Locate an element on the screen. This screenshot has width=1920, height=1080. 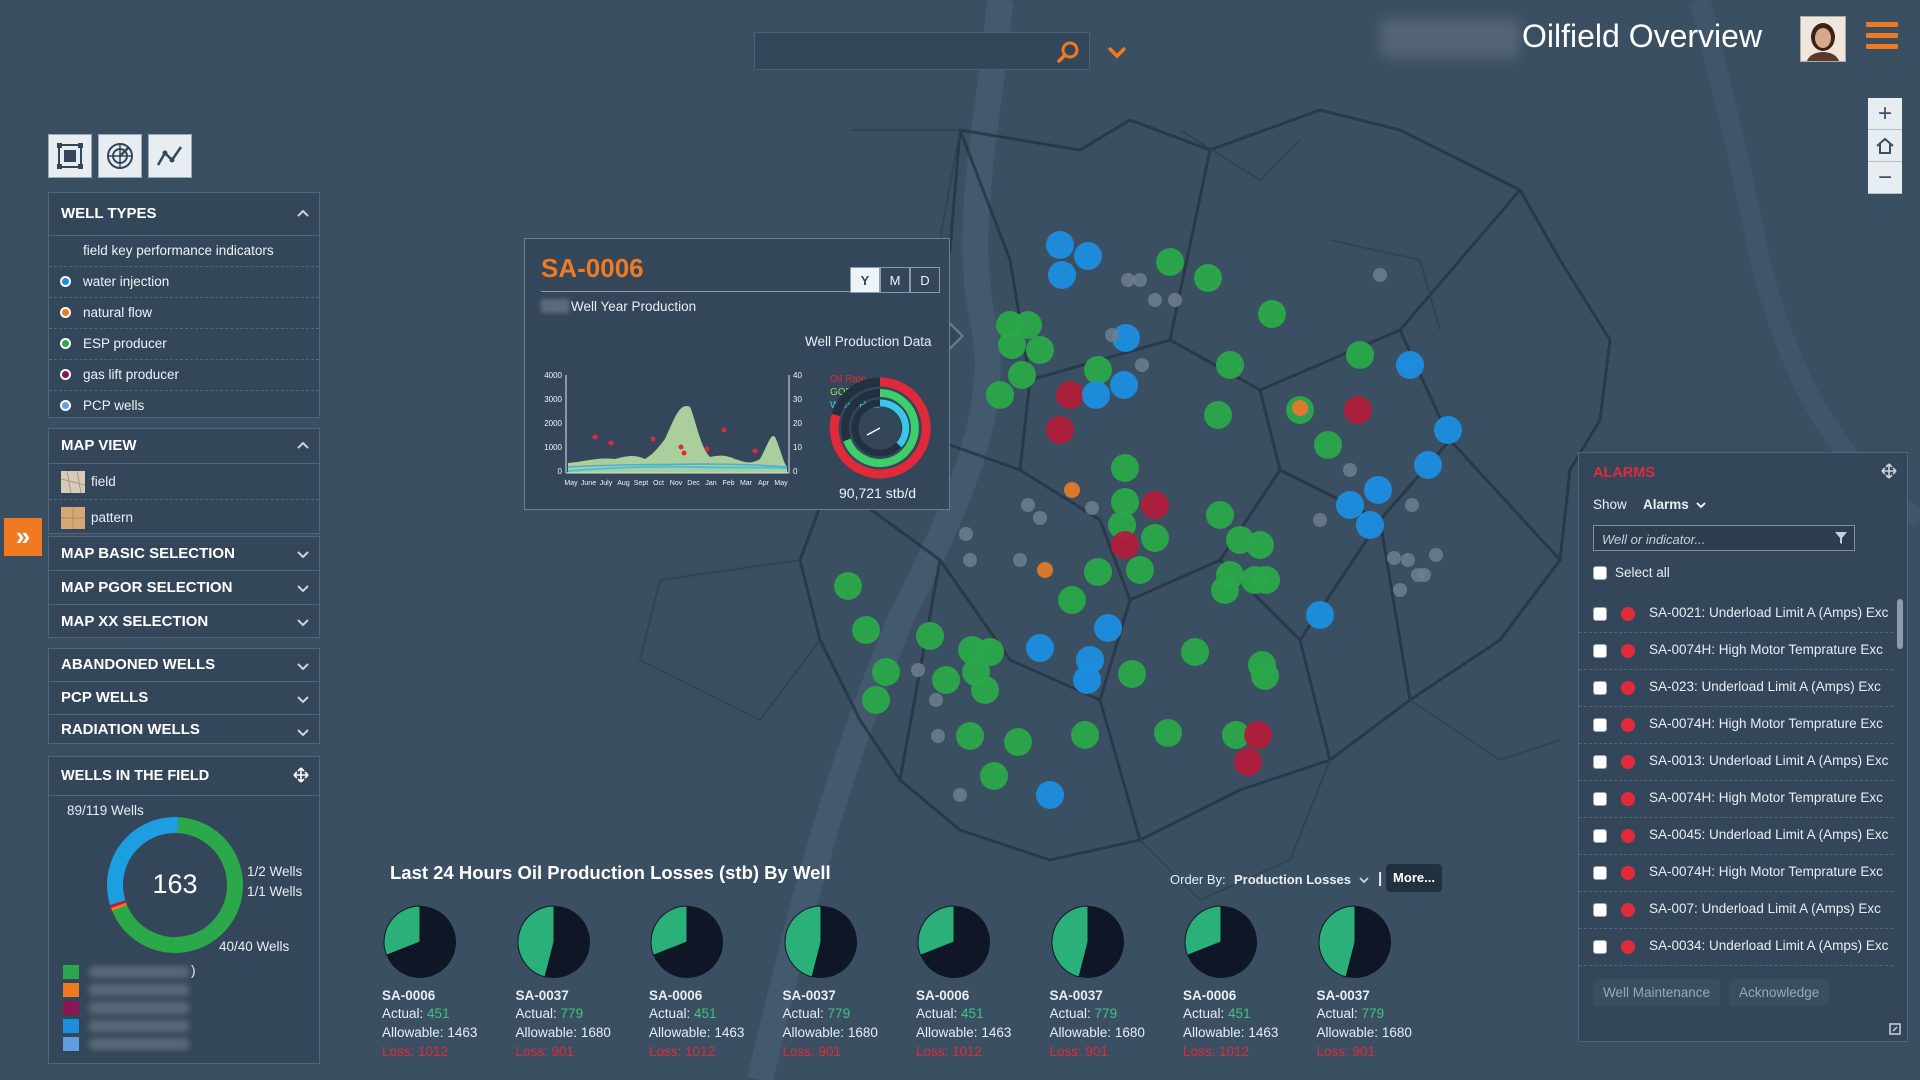
select-area-button is located at coordinates (70, 156).